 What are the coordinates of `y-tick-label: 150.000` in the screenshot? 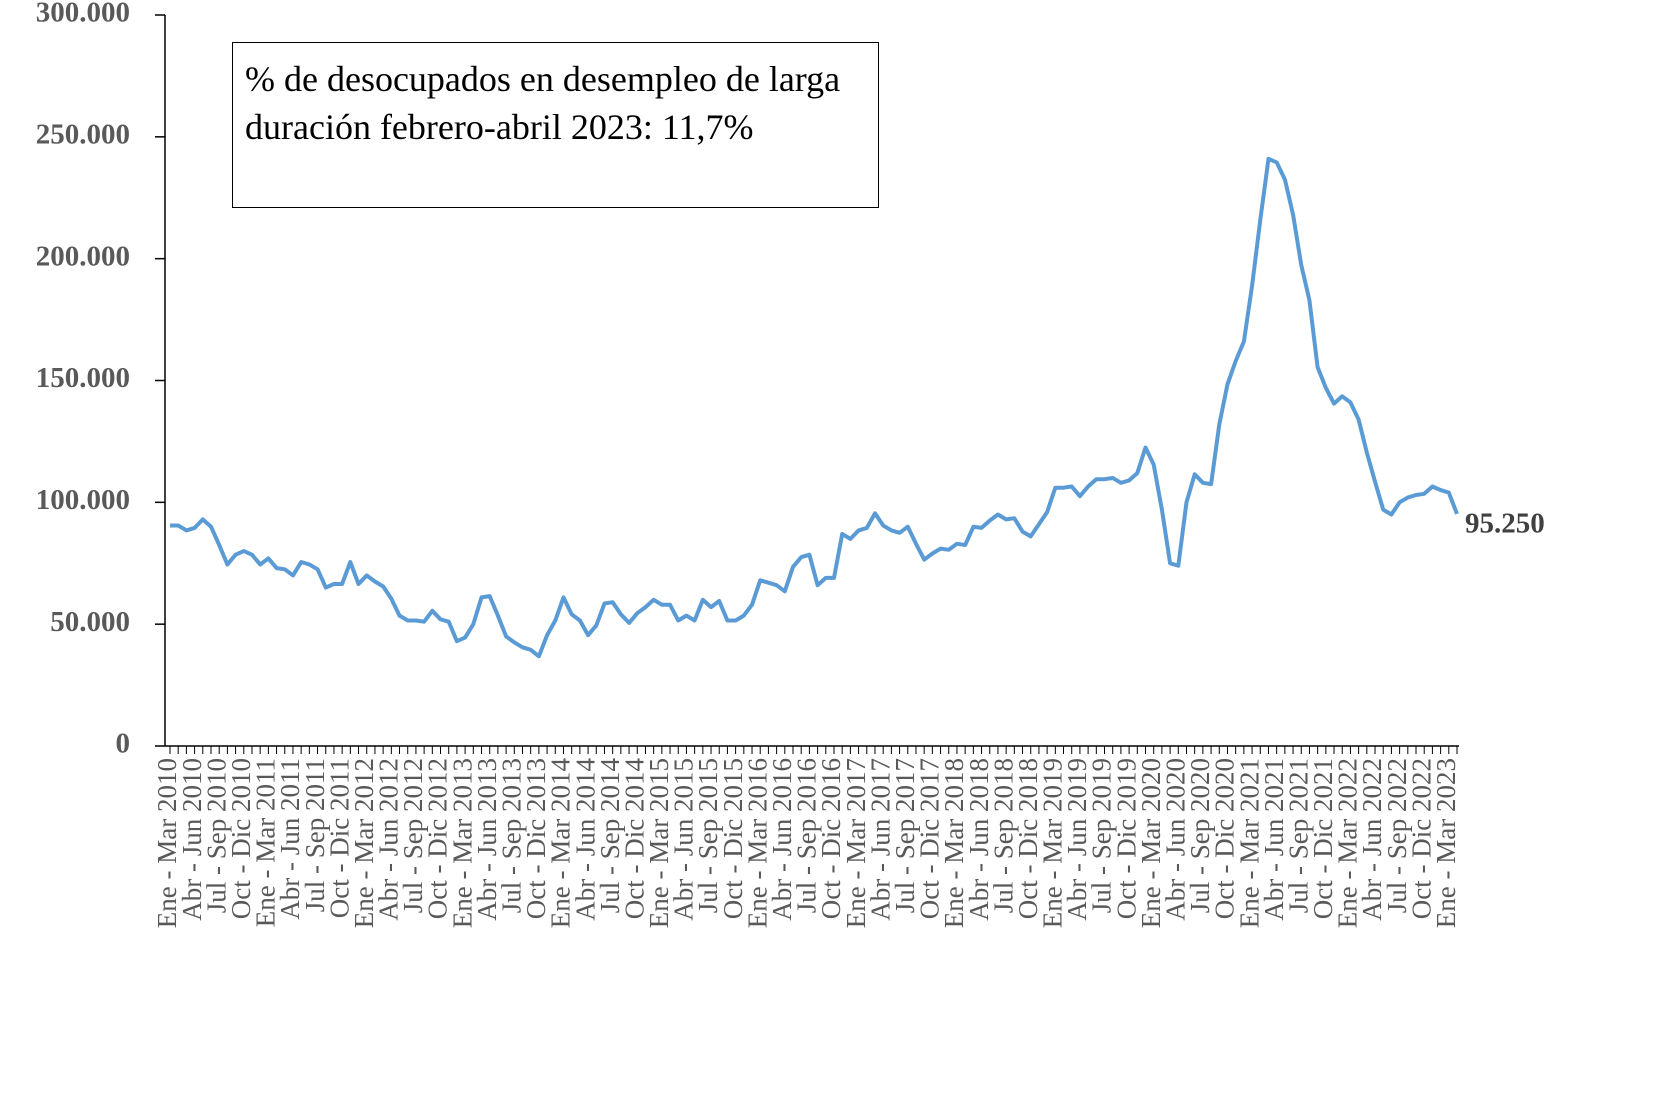 It's located at (83, 378).